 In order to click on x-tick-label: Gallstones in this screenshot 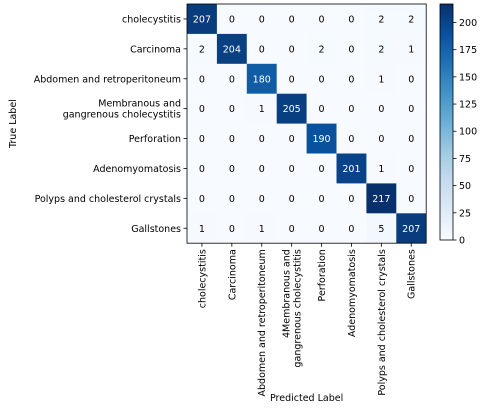, I will do `click(412, 274)`.